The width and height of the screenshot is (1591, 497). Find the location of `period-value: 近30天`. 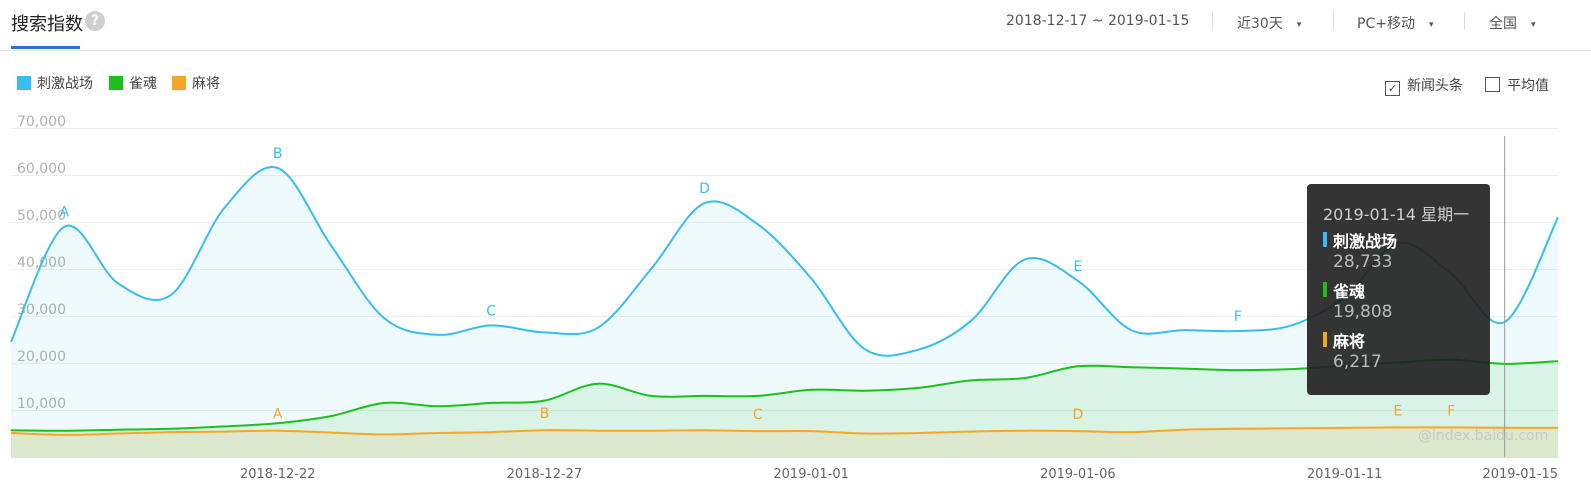

period-value: 近30天 is located at coordinates (1260, 24).